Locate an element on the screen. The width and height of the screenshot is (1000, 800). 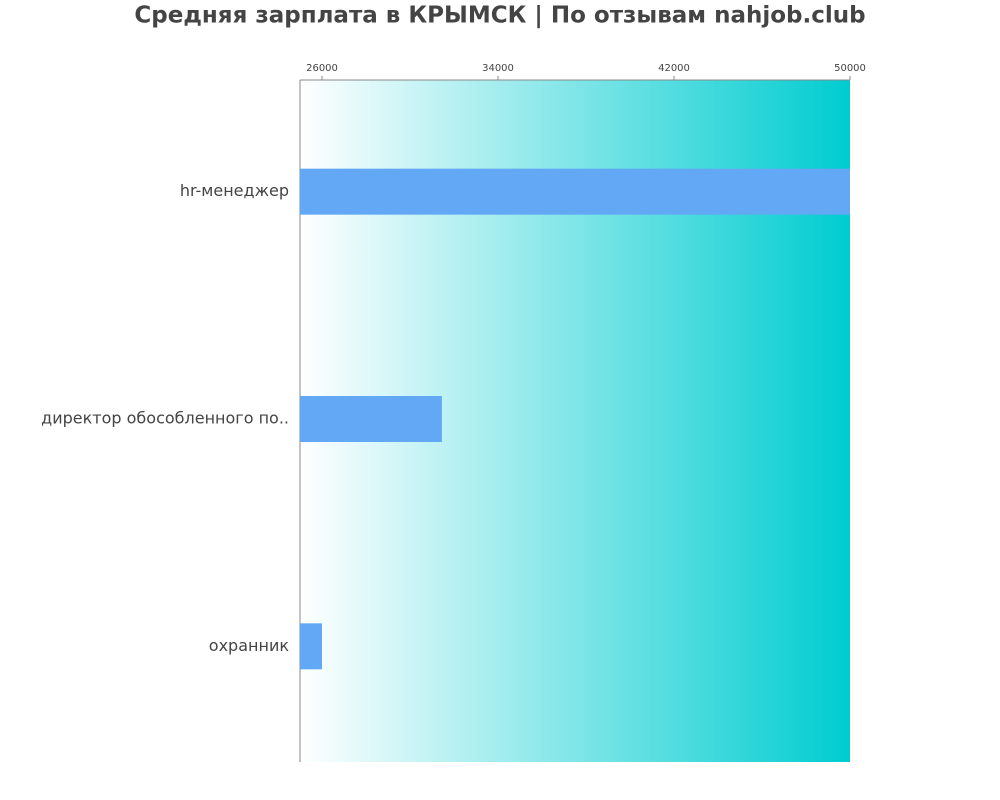
x-tick-label: 34000 is located at coordinates (498, 68).